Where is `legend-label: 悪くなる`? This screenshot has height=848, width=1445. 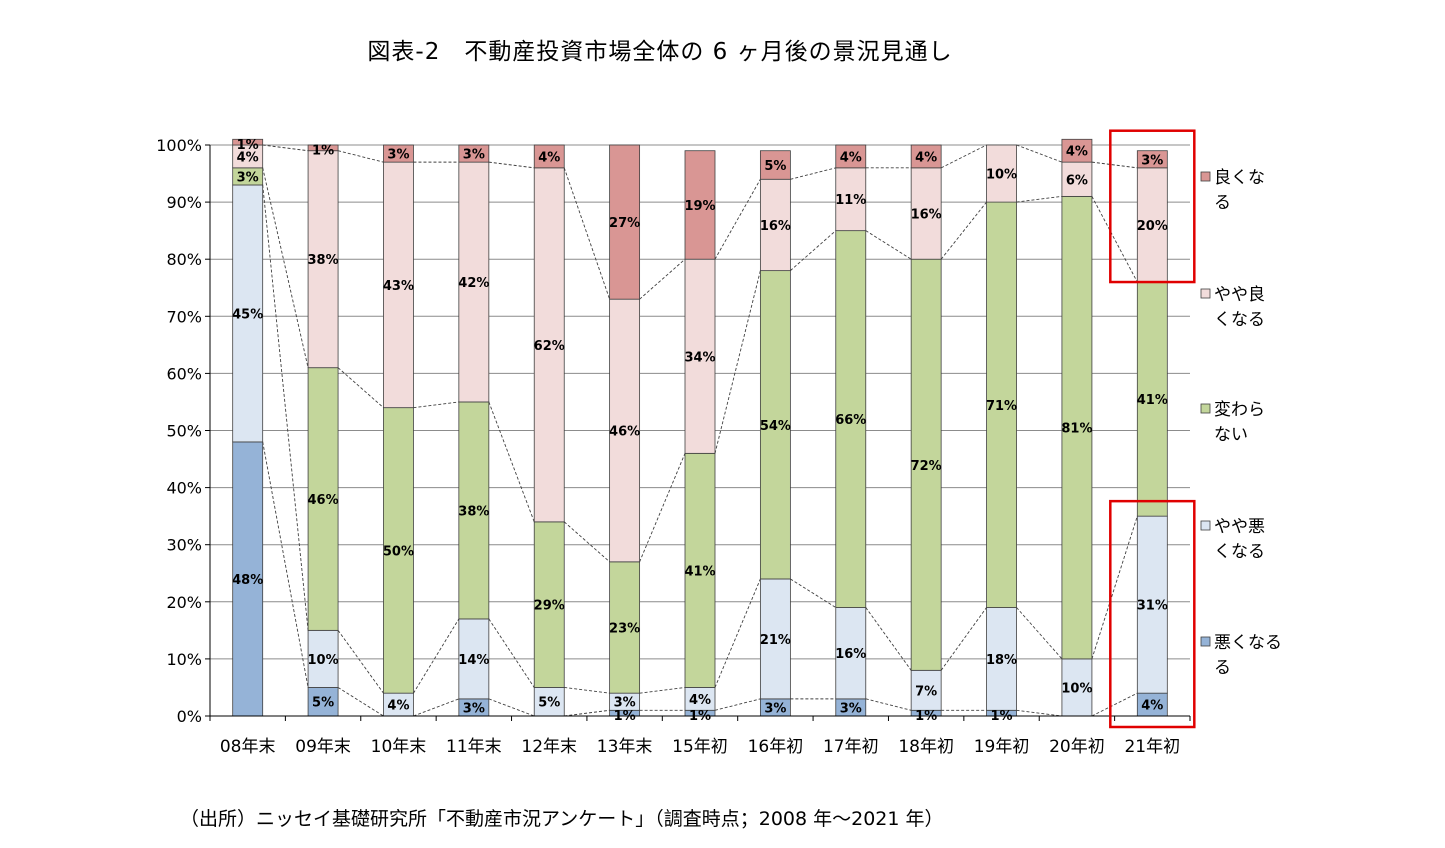
legend-label: 悪くなる is located at coordinates (1248, 643).